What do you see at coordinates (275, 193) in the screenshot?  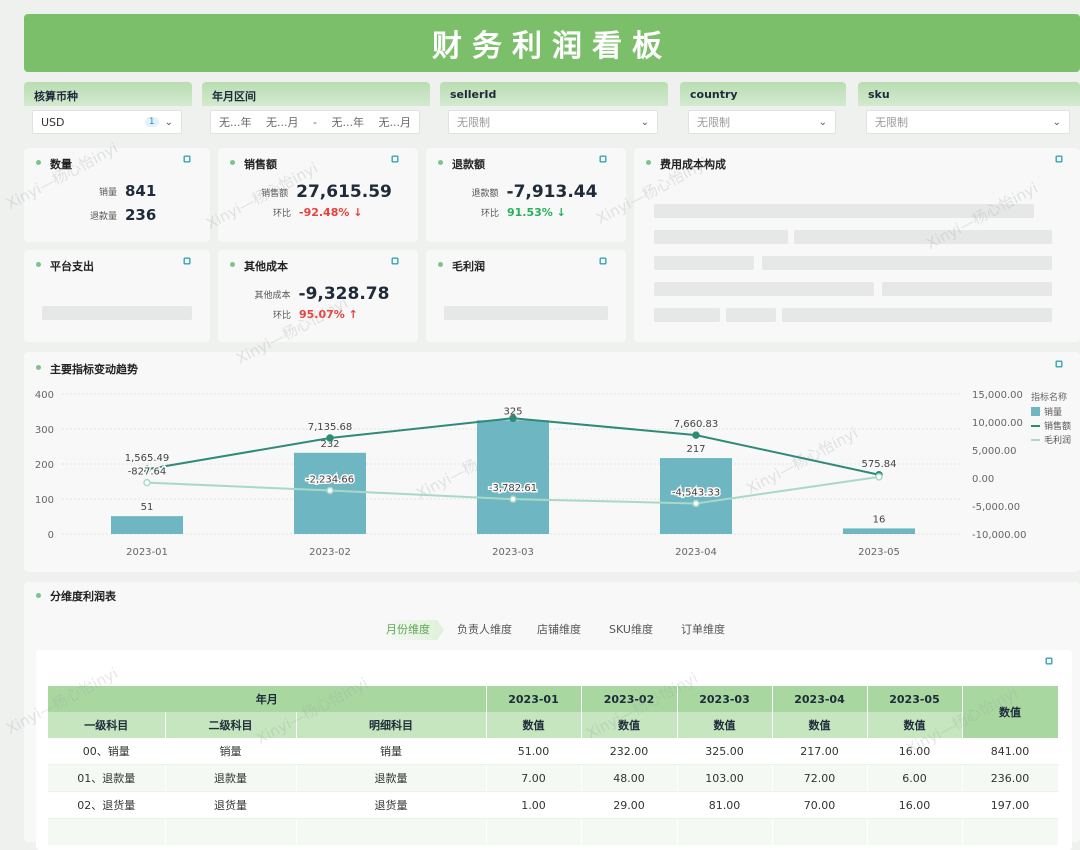 I see `kpi-label: 销售额` at bounding box center [275, 193].